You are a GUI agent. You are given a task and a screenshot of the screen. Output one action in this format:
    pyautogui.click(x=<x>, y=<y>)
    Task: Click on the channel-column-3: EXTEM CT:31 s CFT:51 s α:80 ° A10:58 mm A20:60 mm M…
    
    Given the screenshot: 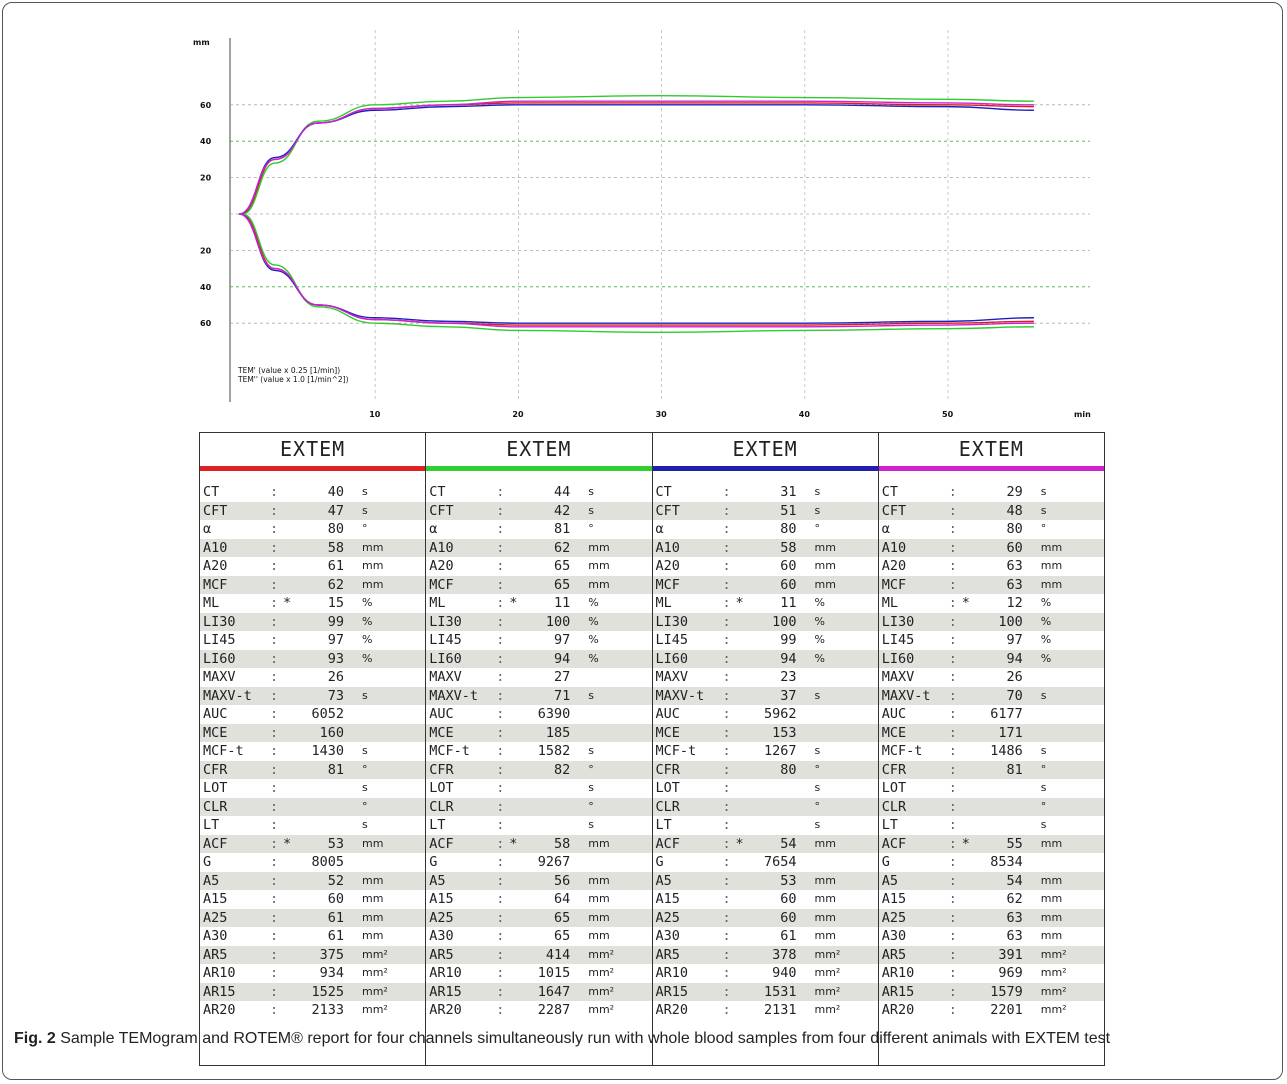 What is the action you would take?
    pyautogui.click(x=765, y=749)
    